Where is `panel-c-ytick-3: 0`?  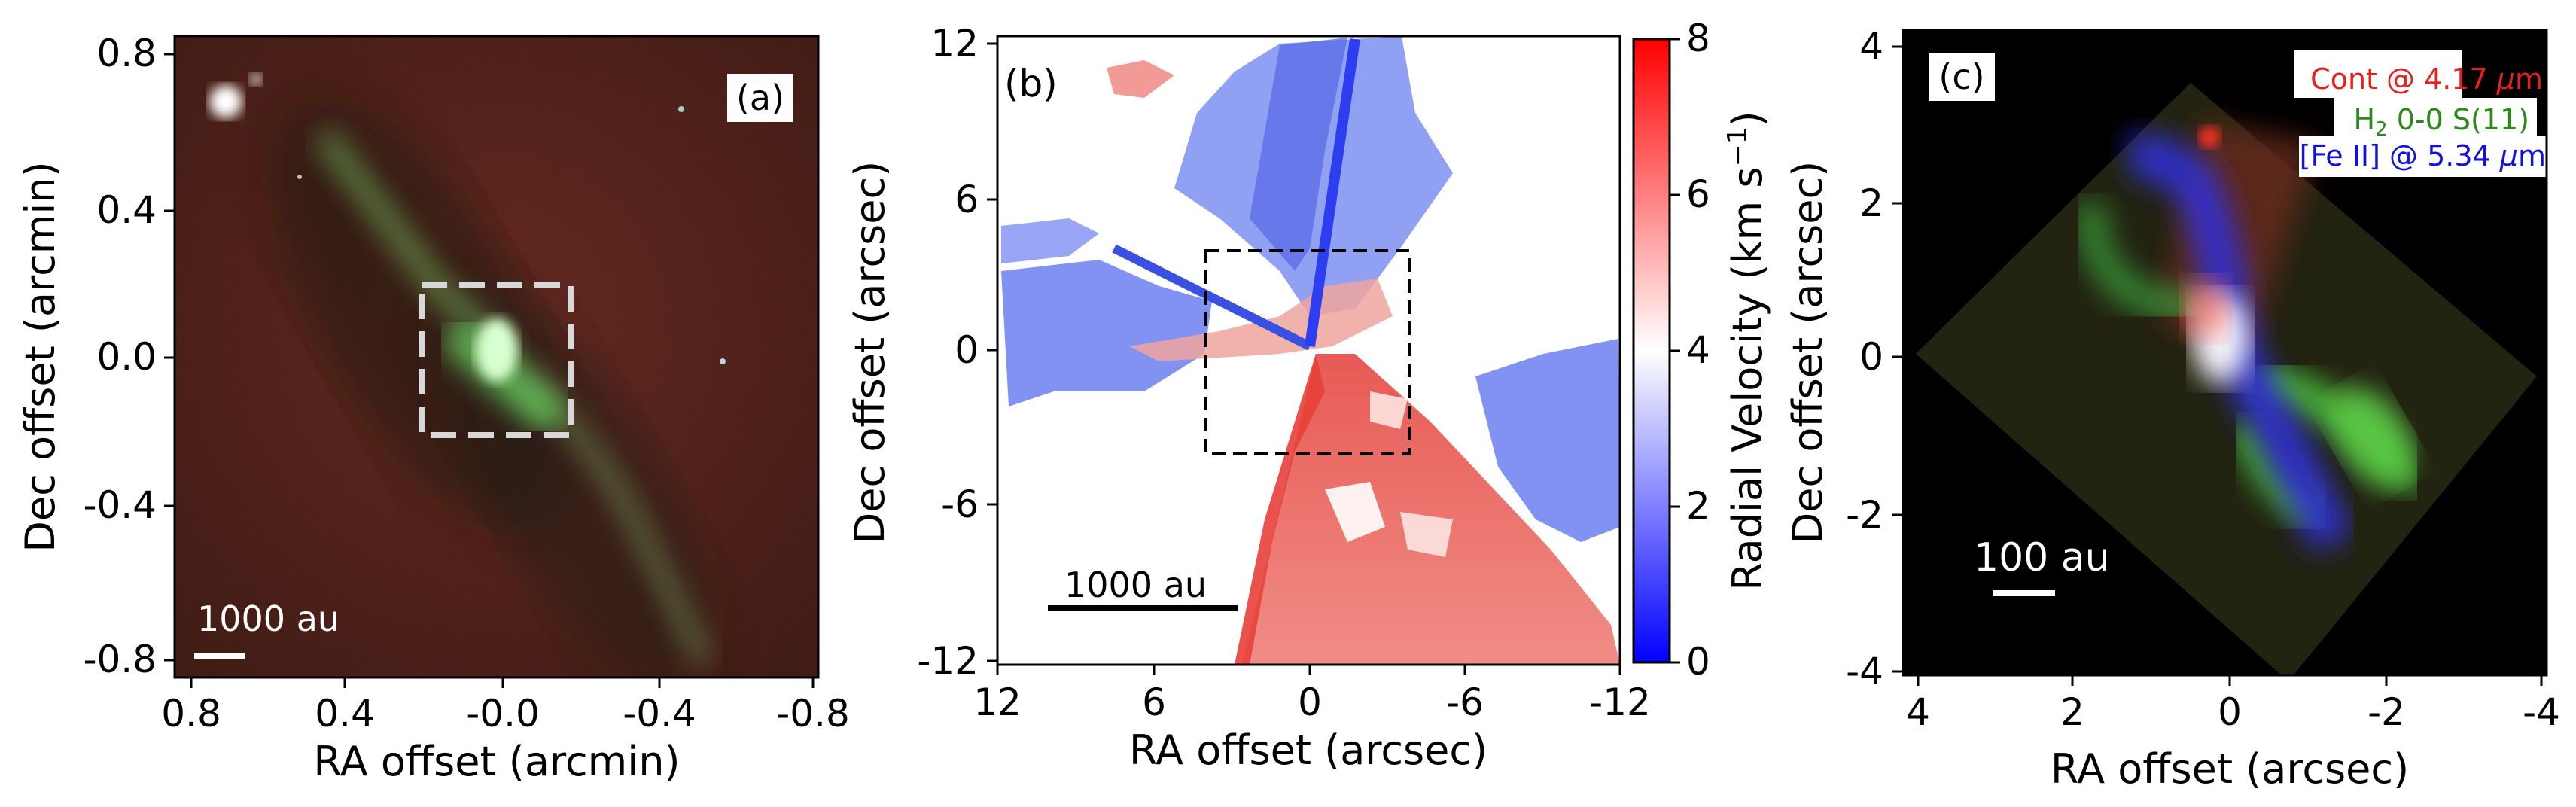
panel-c-ytick-3: 0 is located at coordinates (1871, 357).